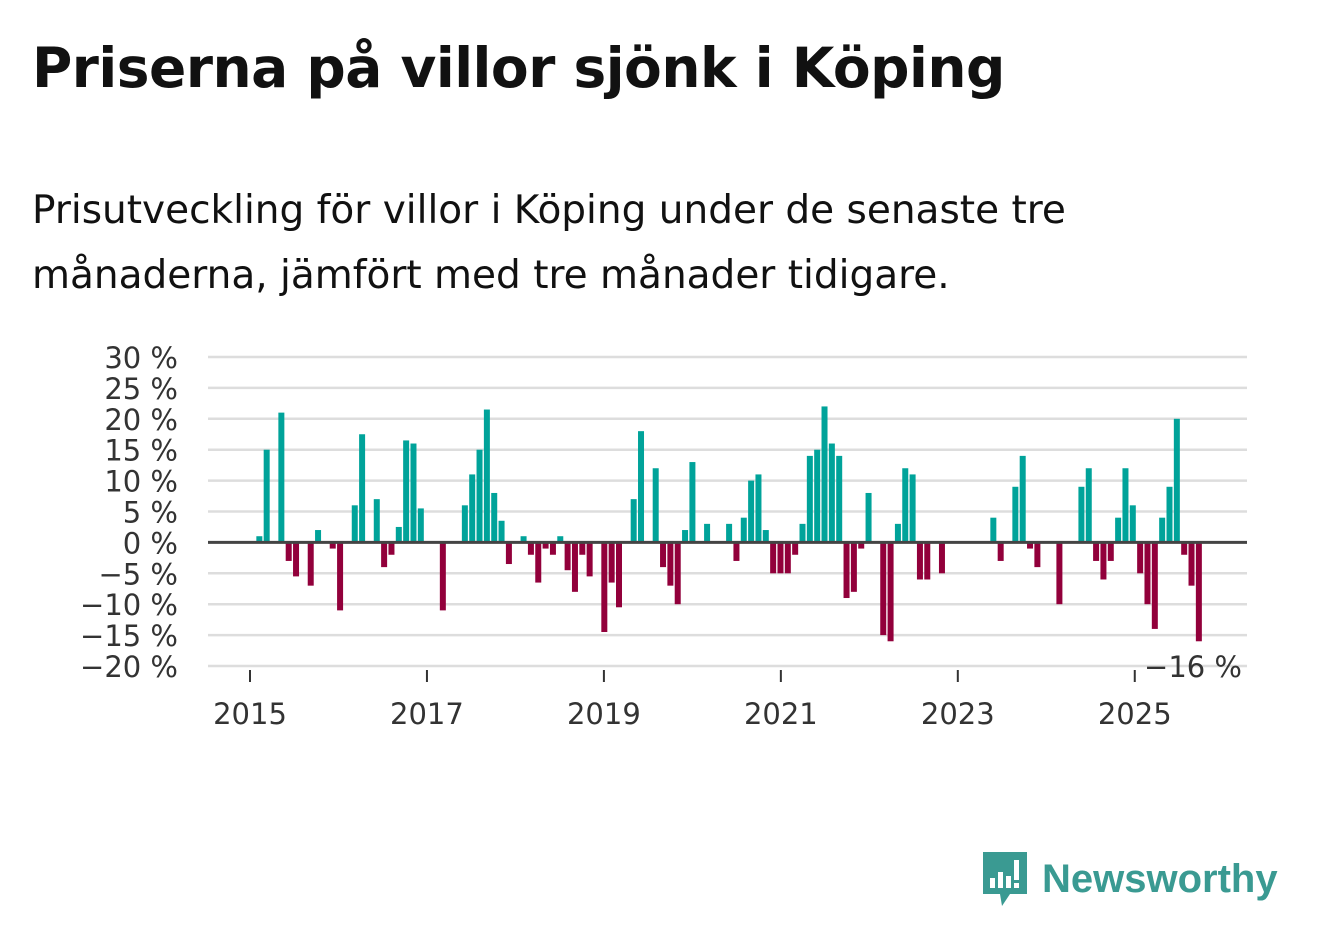 The height and width of the screenshot is (939, 1322). I want to click on x-tick-label: 2023, so click(958, 714).